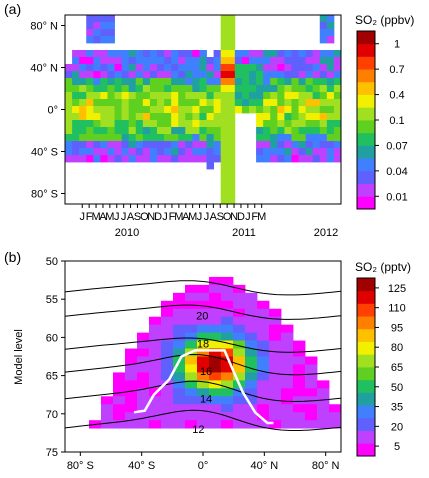 The width and height of the screenshot is (429, 478). What do you see at coordinates (396, 121) in the screenshot?
I see `colorbar-tick-label: 0.1` at bounding box center [396, 121].